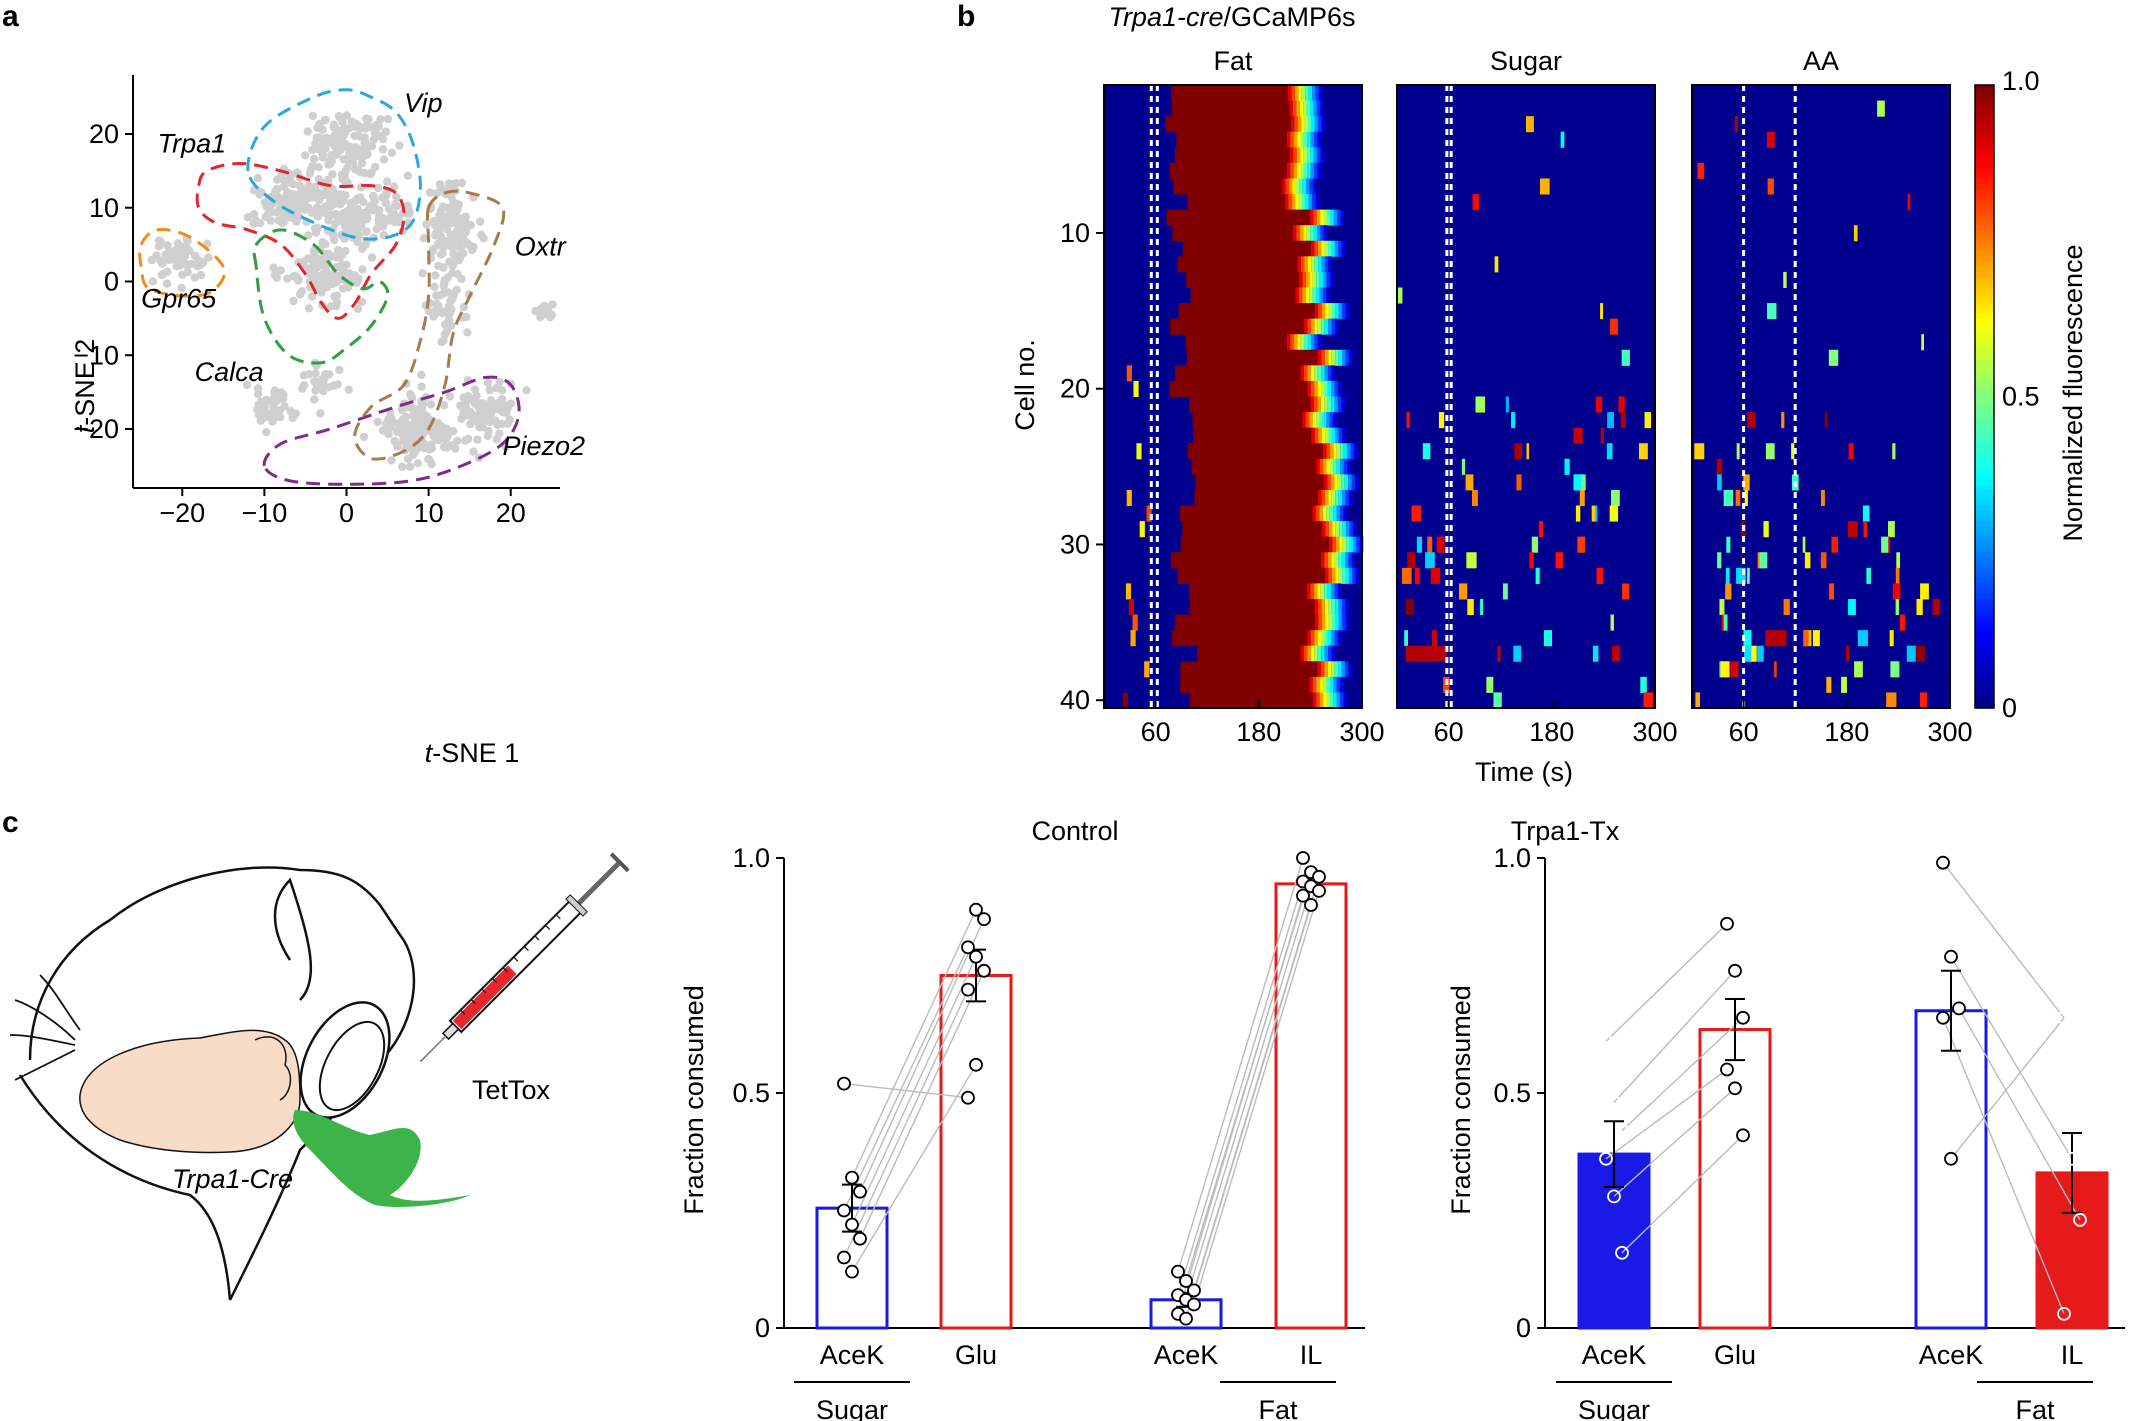 The image size is (2141, 1421). I want to click on heatmap-fat: Fat 60 180 300 10 20 30 40, so click(1222, 396).